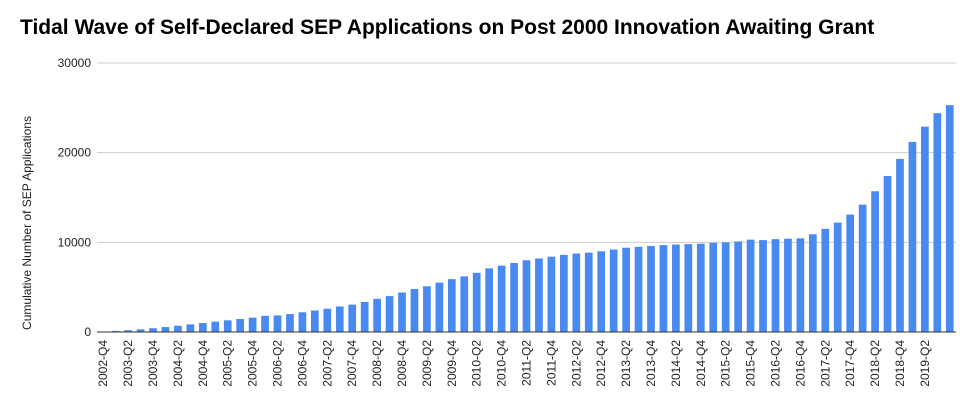  I want to click on x-tick-label: 2002-Q4, so click(103, 363).